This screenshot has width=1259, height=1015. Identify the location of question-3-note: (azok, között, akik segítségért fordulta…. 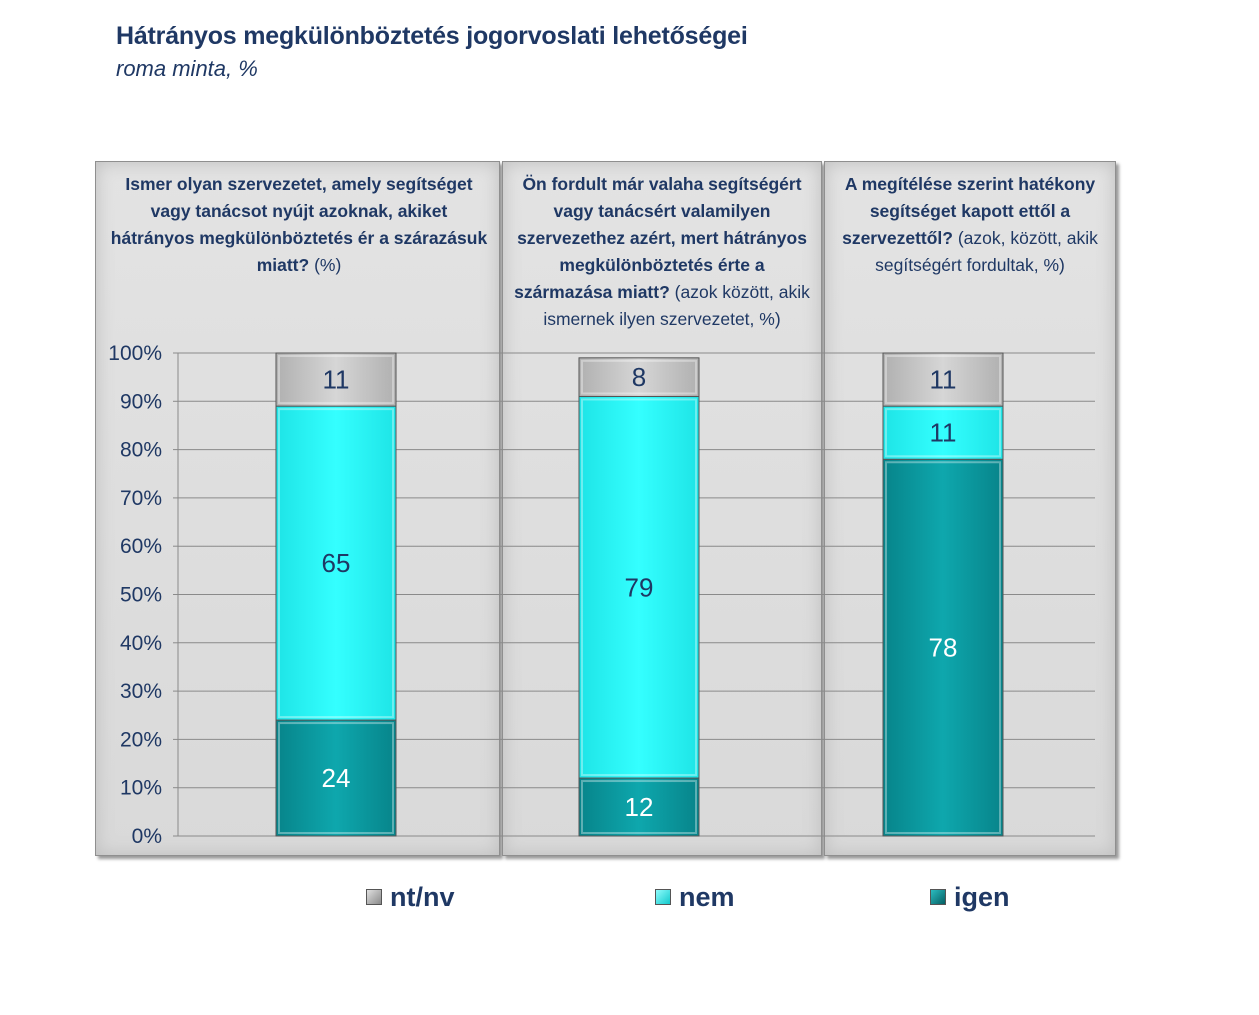
(986, 251).